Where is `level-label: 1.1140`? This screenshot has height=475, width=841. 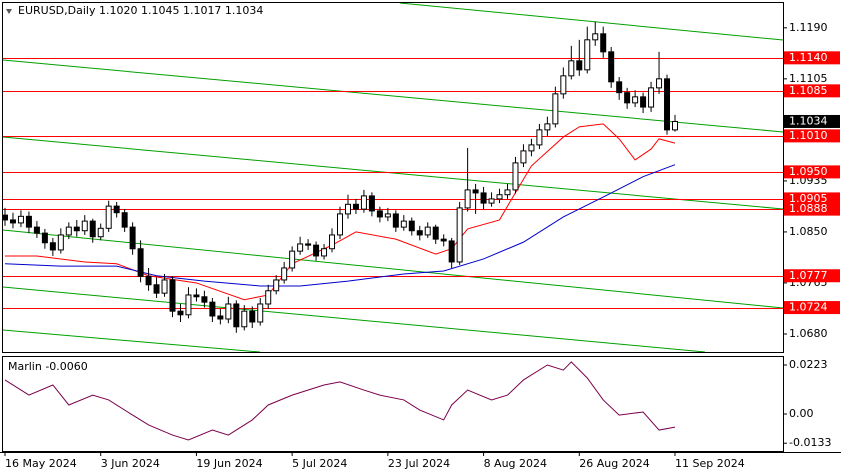
level-label: 1.1140 is located at coordinates (808, 57).